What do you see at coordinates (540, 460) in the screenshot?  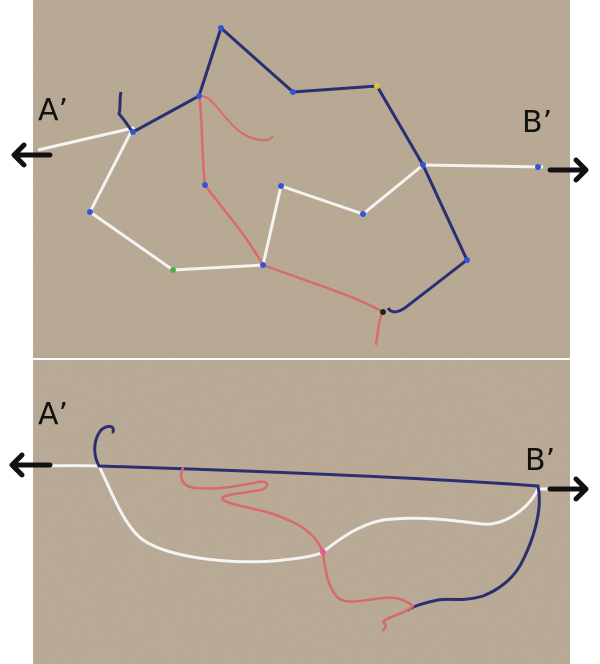 I see `bottom-label-b-prime: B’` at bounding box center [540, 460].